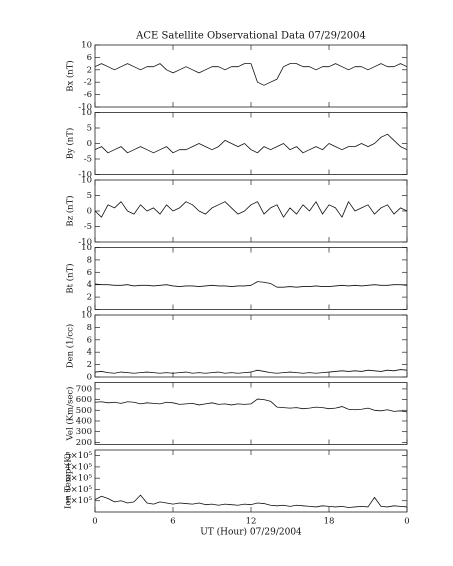 This screenshot has height=566, width=453. What do you see at coordinates (329, 522) in the screenshot?
I see `x-tick-label: 18` at bounding box center [329, 522].